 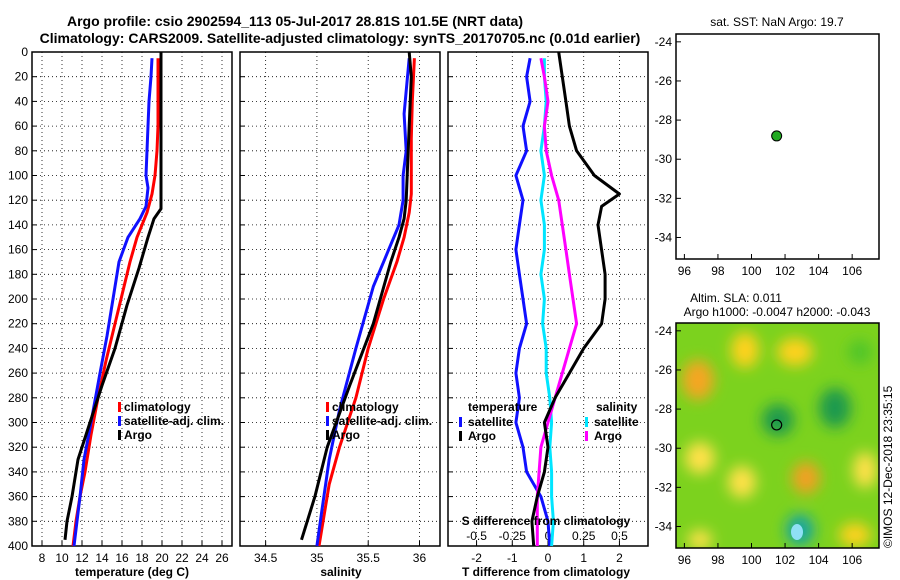 What do you see at coordinates (222, 558) in the screenshot?
I see `x-tick-label: 26` at bounding box center [222, 558].